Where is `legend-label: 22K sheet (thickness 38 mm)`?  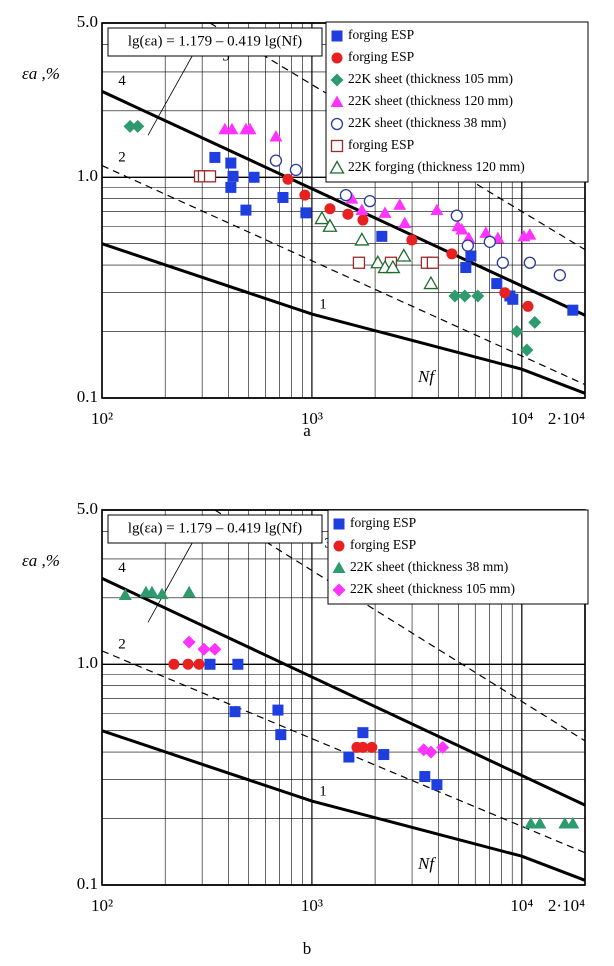
legend-label: 22K sheet (thickness 38 mm) is located at coordinates (429, 566).